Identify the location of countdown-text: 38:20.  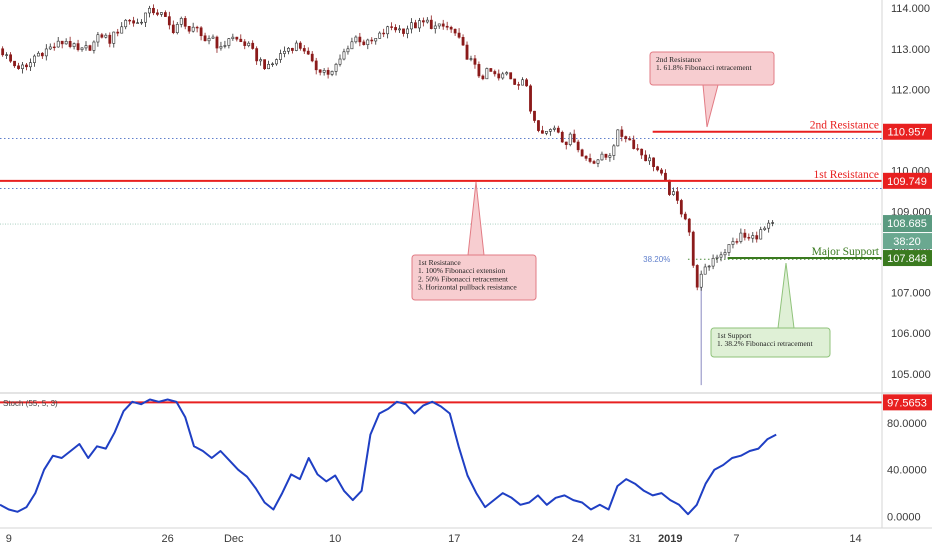
(907, 242).